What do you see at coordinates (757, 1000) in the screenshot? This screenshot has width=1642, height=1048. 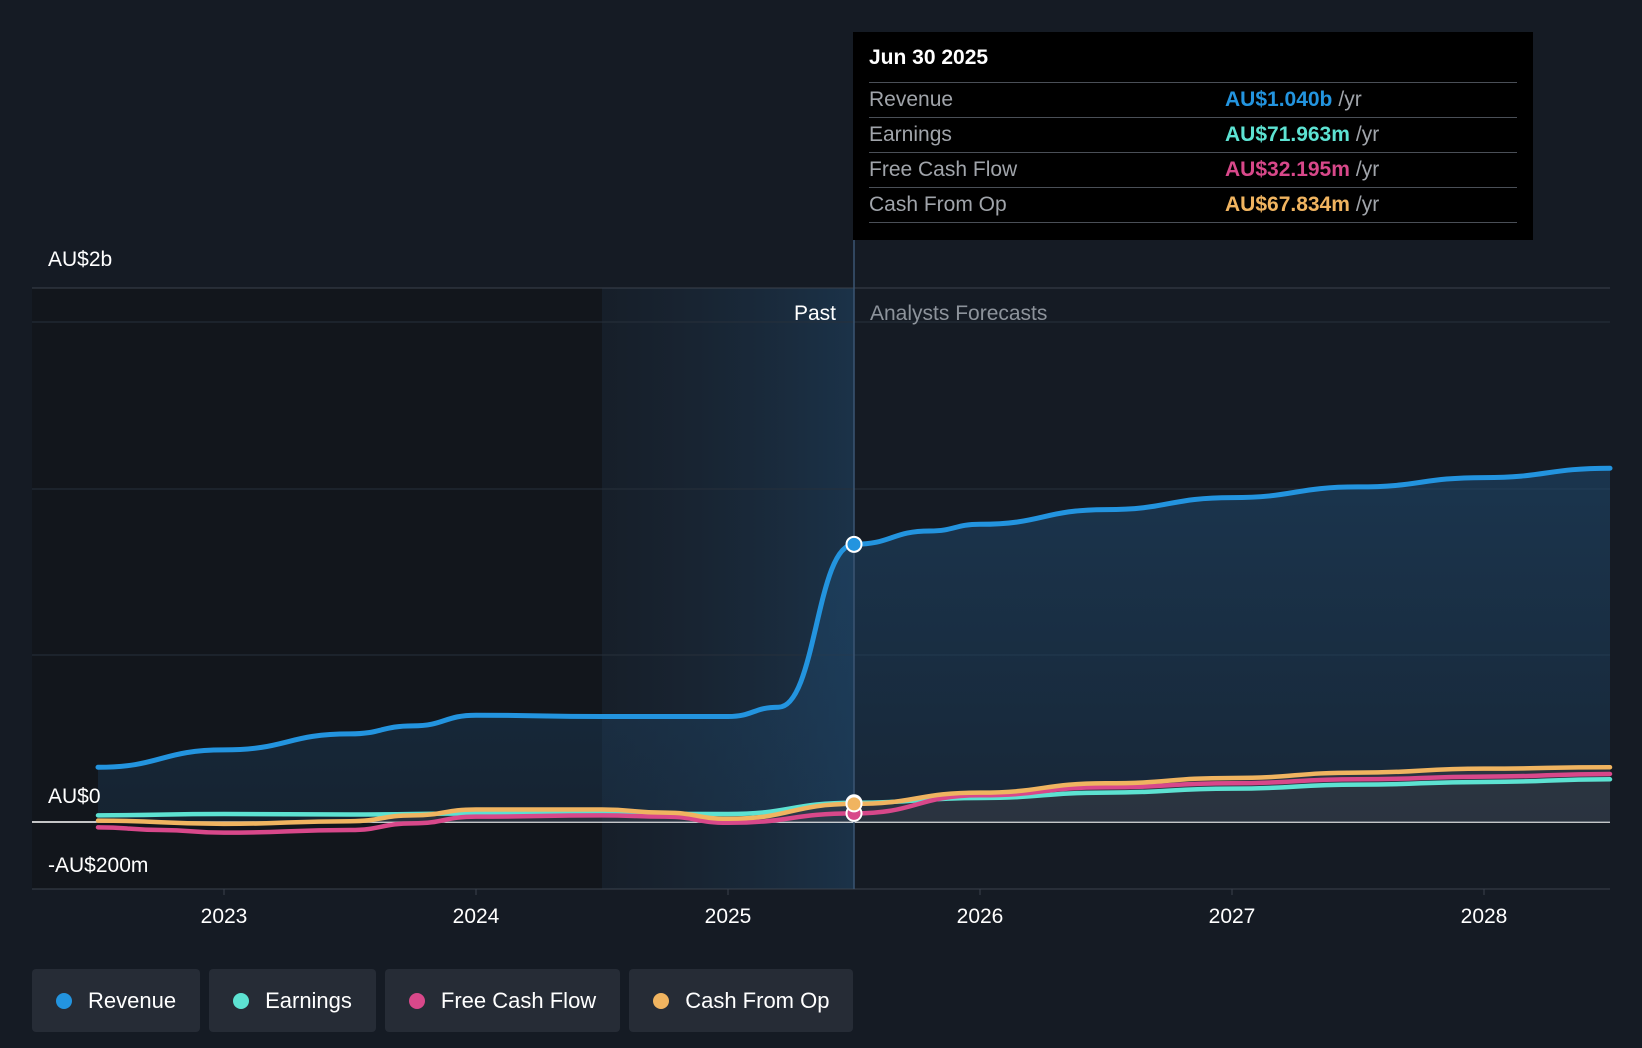 I see `legend-label: Cash From Op` at bounding box center [757, 1000].